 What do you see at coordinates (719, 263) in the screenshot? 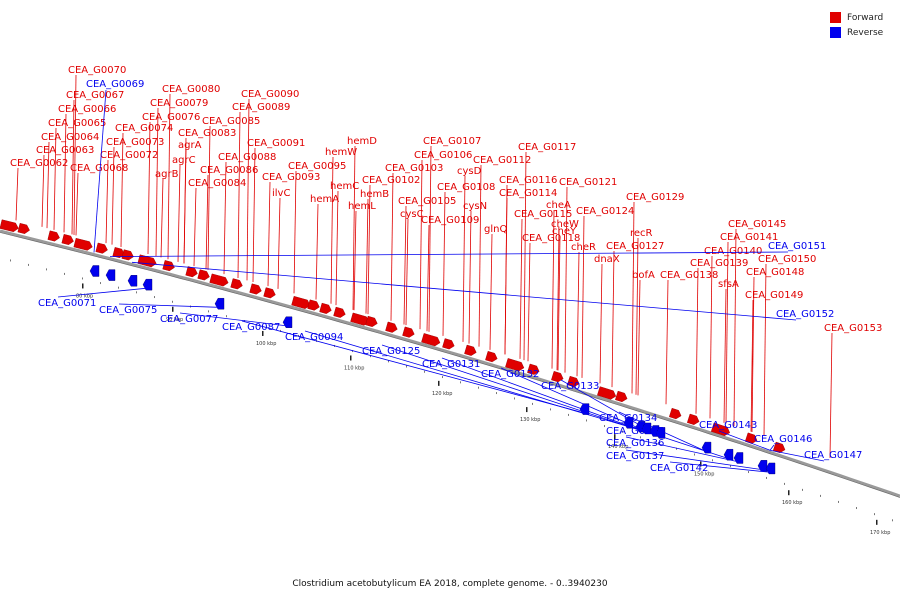
I see `forward-gene-label: CEA_G0139` at bounding box center [719, 263].